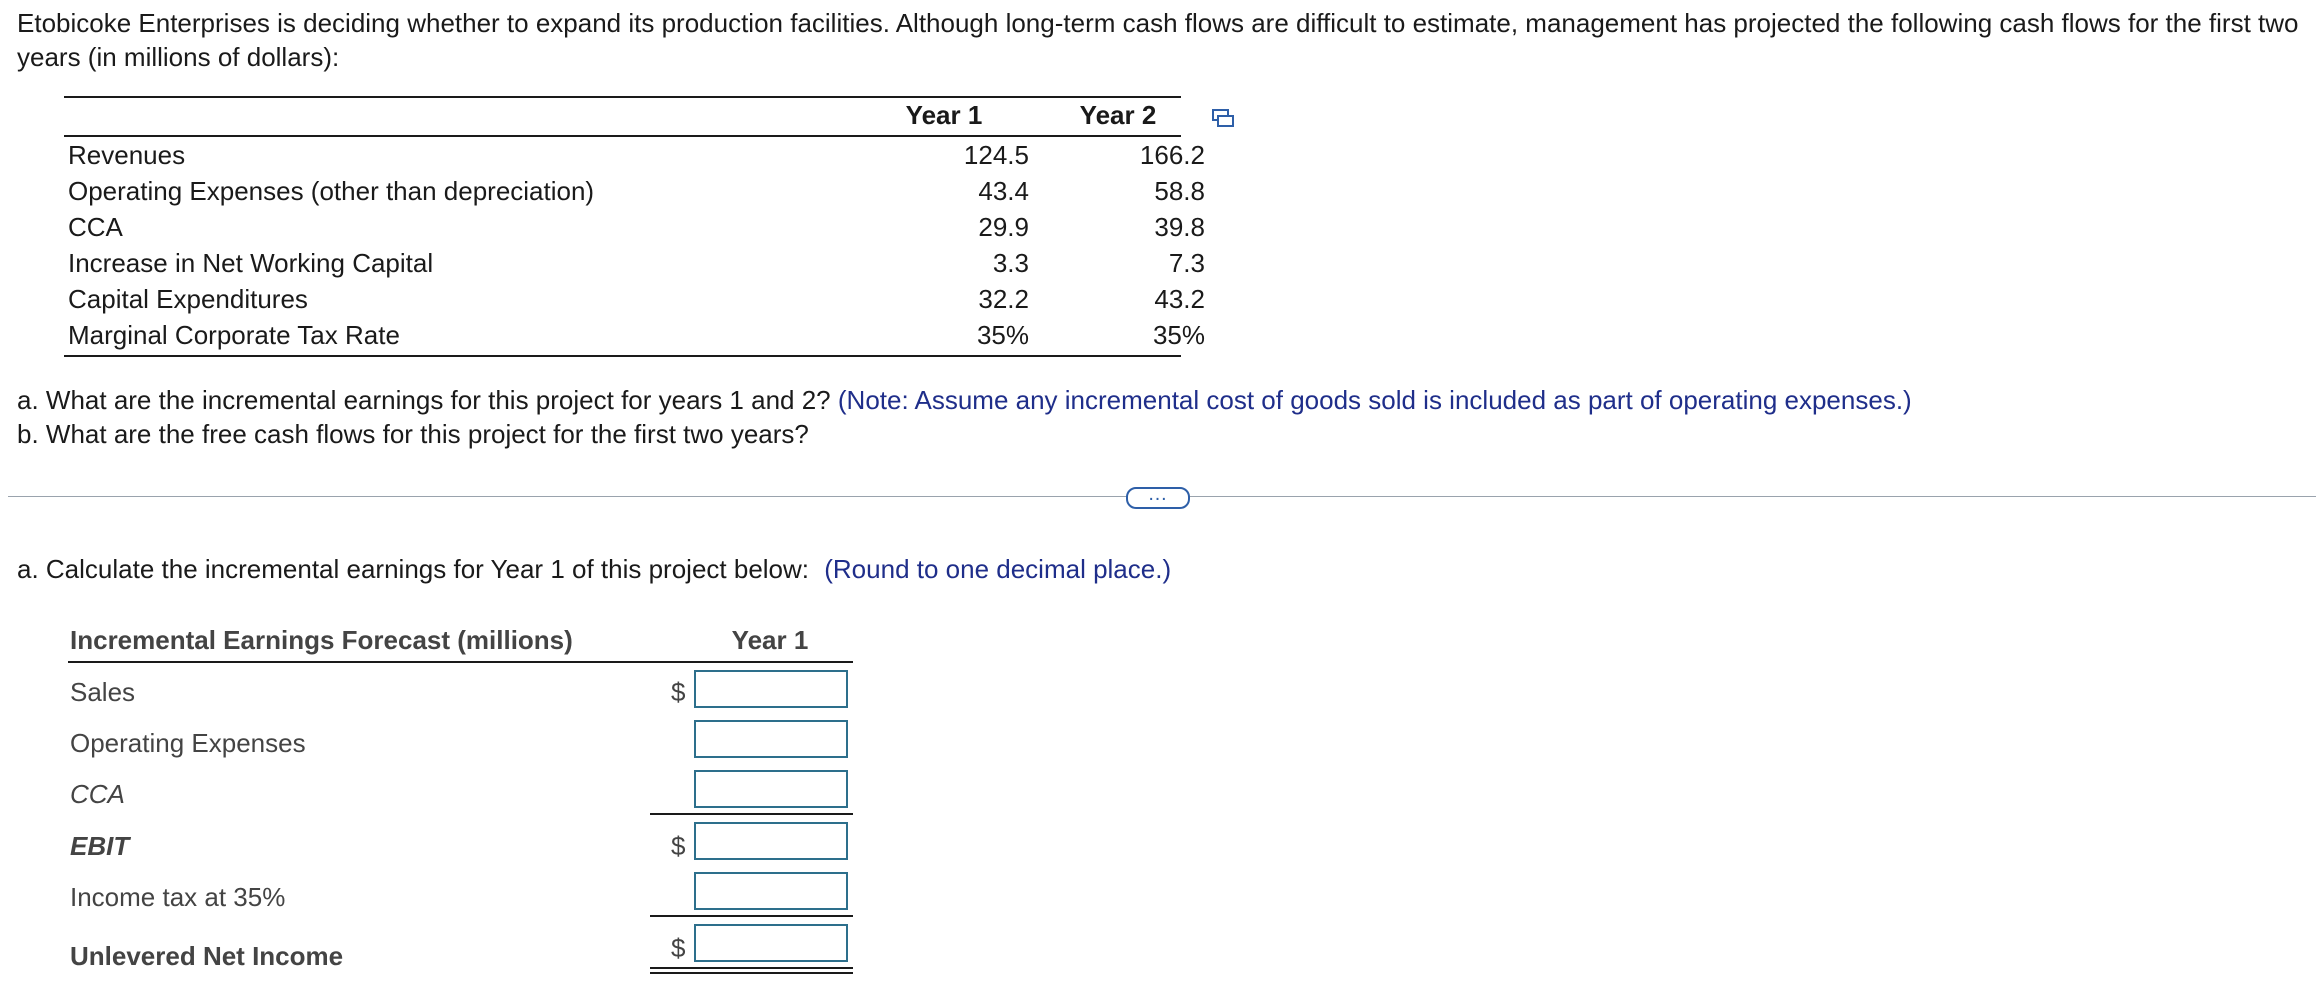  What do you see at coordinates (1186, 263) in the screenshot?
I see `nwc-year-2: 7.3` at bounding box center [1186, 263].